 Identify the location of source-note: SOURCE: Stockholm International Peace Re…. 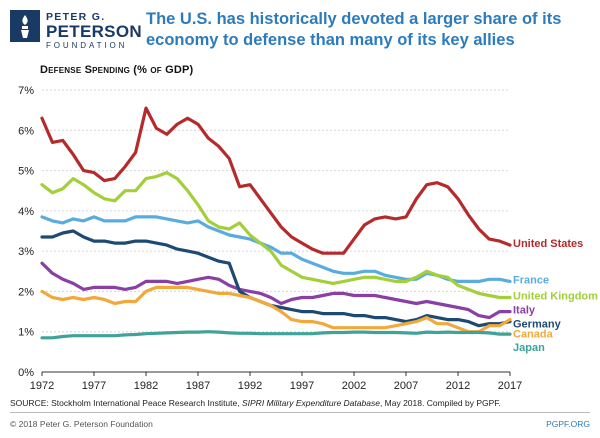
(255, 403).